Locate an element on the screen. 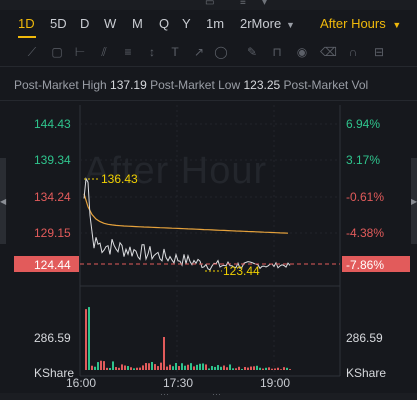  measure-icon: ↕ is located at coordinates (152, 52).